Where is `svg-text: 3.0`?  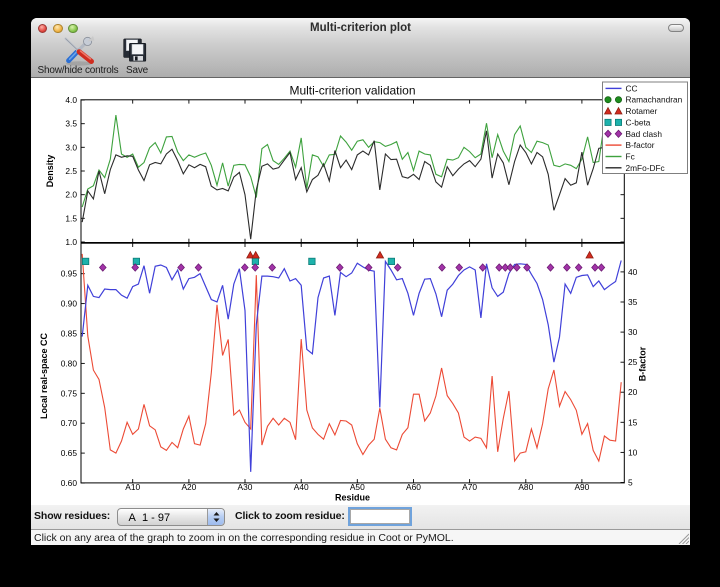
svg-text: 3.0 is located at coordinates (71, 147).